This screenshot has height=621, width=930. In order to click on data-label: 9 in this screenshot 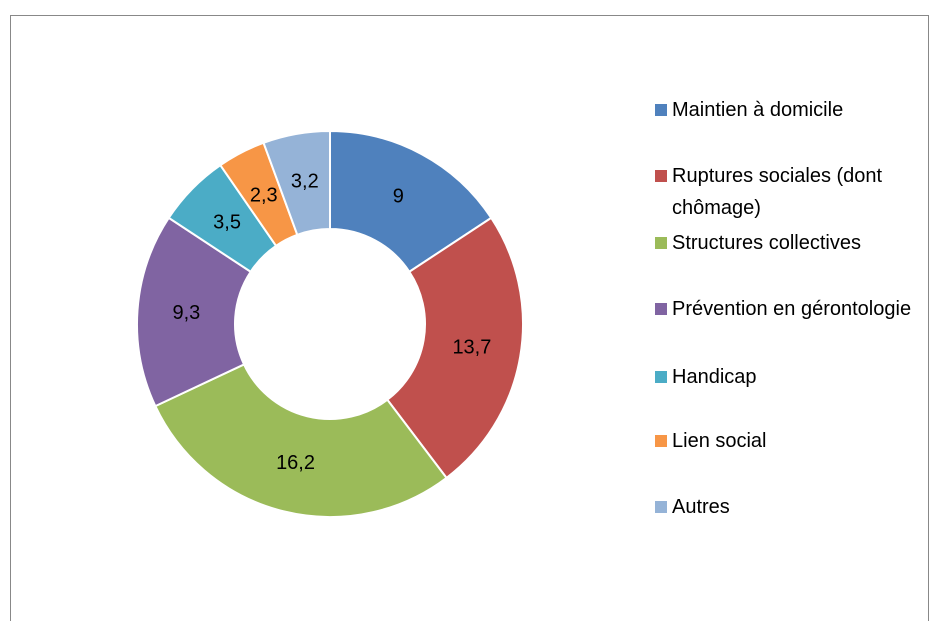, I will do `click(398, 197)`.